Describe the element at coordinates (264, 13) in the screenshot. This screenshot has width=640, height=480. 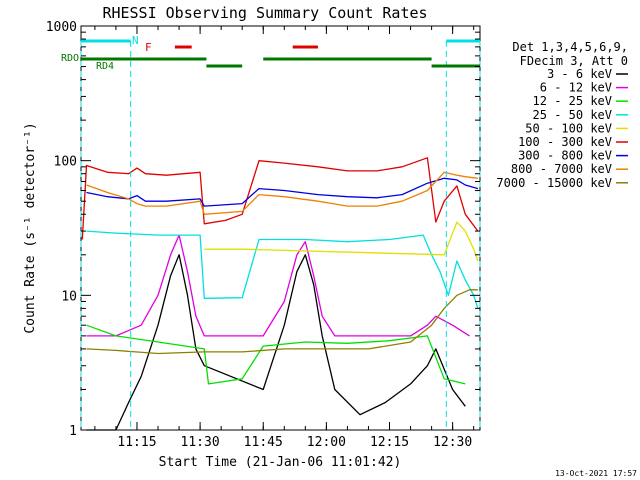
I see `chart-title: RHESSI Observing Summary Count Rates` at that location.